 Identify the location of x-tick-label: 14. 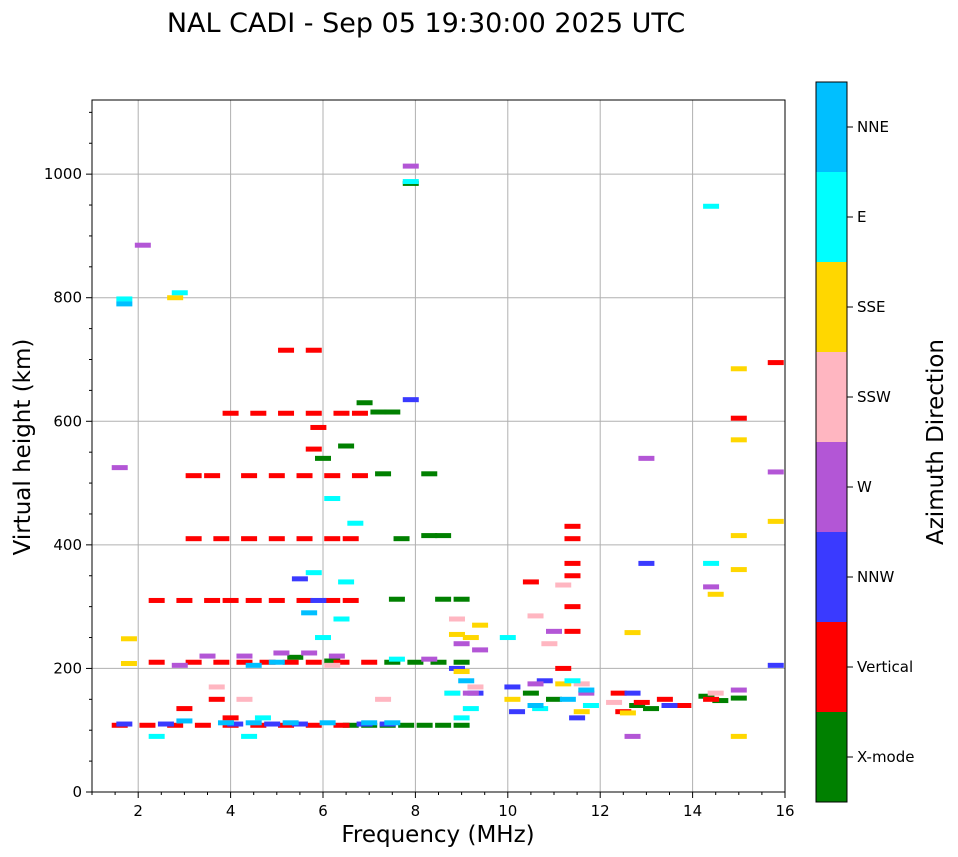
(692, 811).